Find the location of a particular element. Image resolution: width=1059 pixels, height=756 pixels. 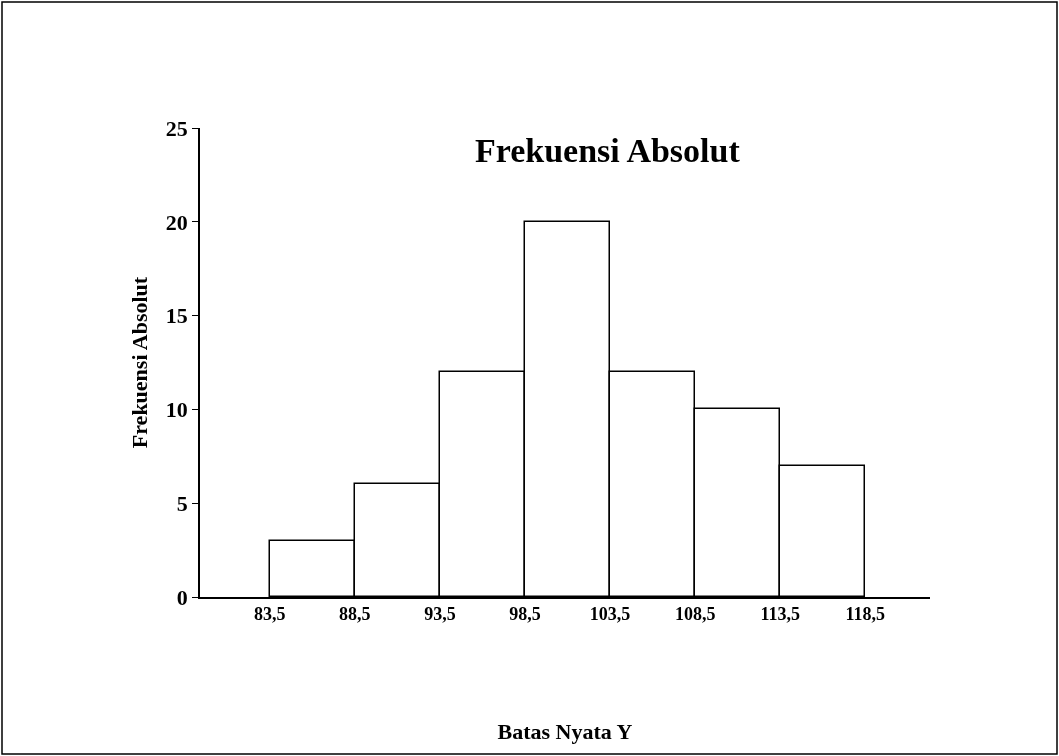

y-tick-label: 5 is located at coordinates (182, 503).